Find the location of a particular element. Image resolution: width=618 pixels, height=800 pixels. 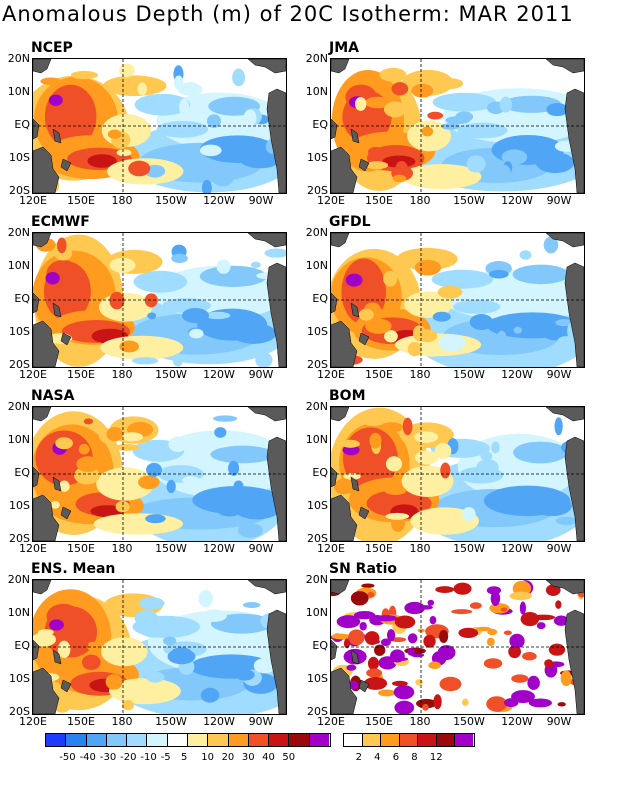

panel-title: JMA is located at coordinates (344, 48).